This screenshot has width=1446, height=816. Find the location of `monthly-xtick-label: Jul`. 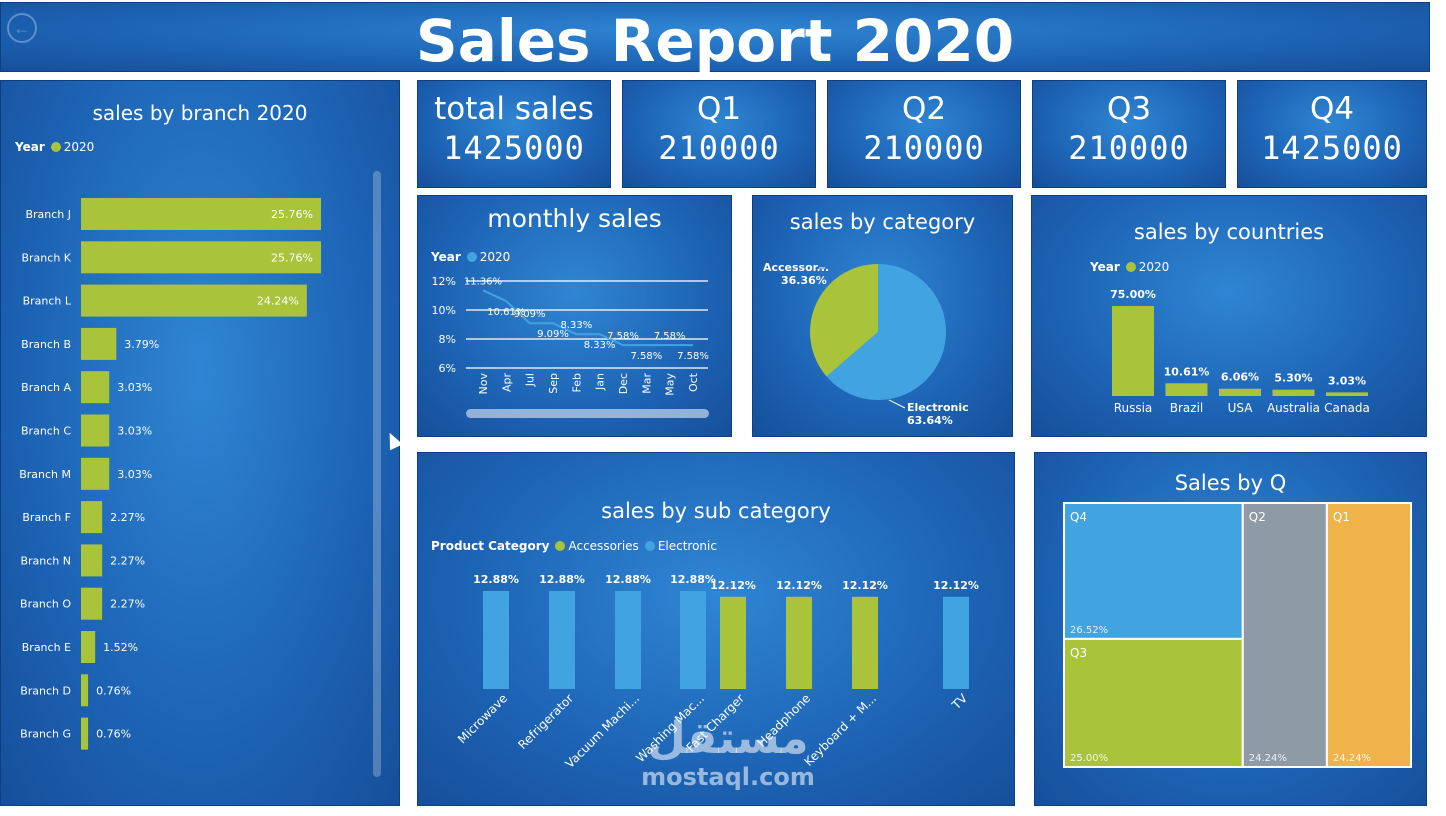

monthly-xtick-label: Jul is located at coordinates (530, 380).